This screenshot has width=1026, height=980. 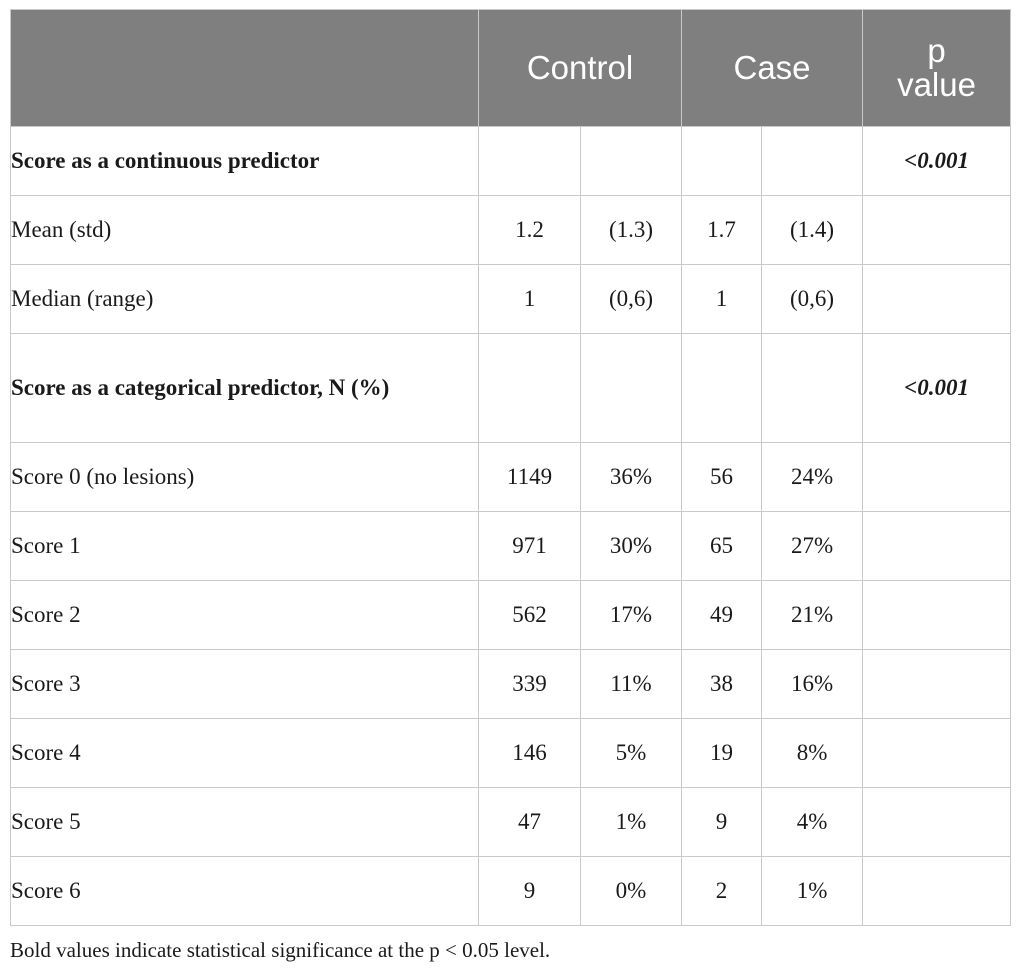 I want to click on row-label: Score 2, so click(x=244, y=615).